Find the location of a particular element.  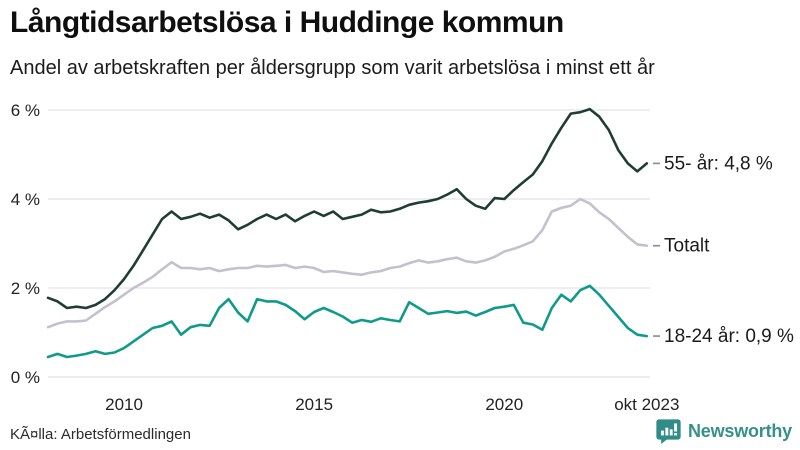

x-axis-tick-label: 2020 is located at coordinates (504, 404).